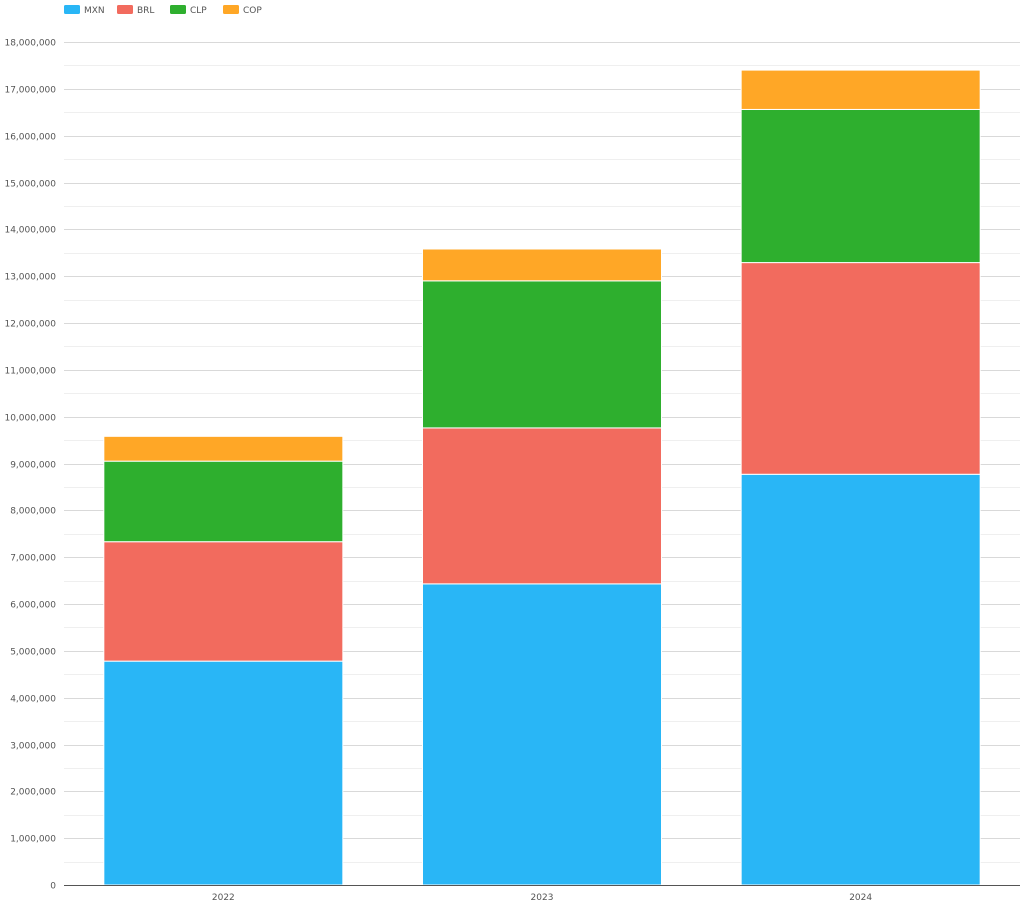  I want to click on y-tick-label: 13,000,000, so click(30, 278).